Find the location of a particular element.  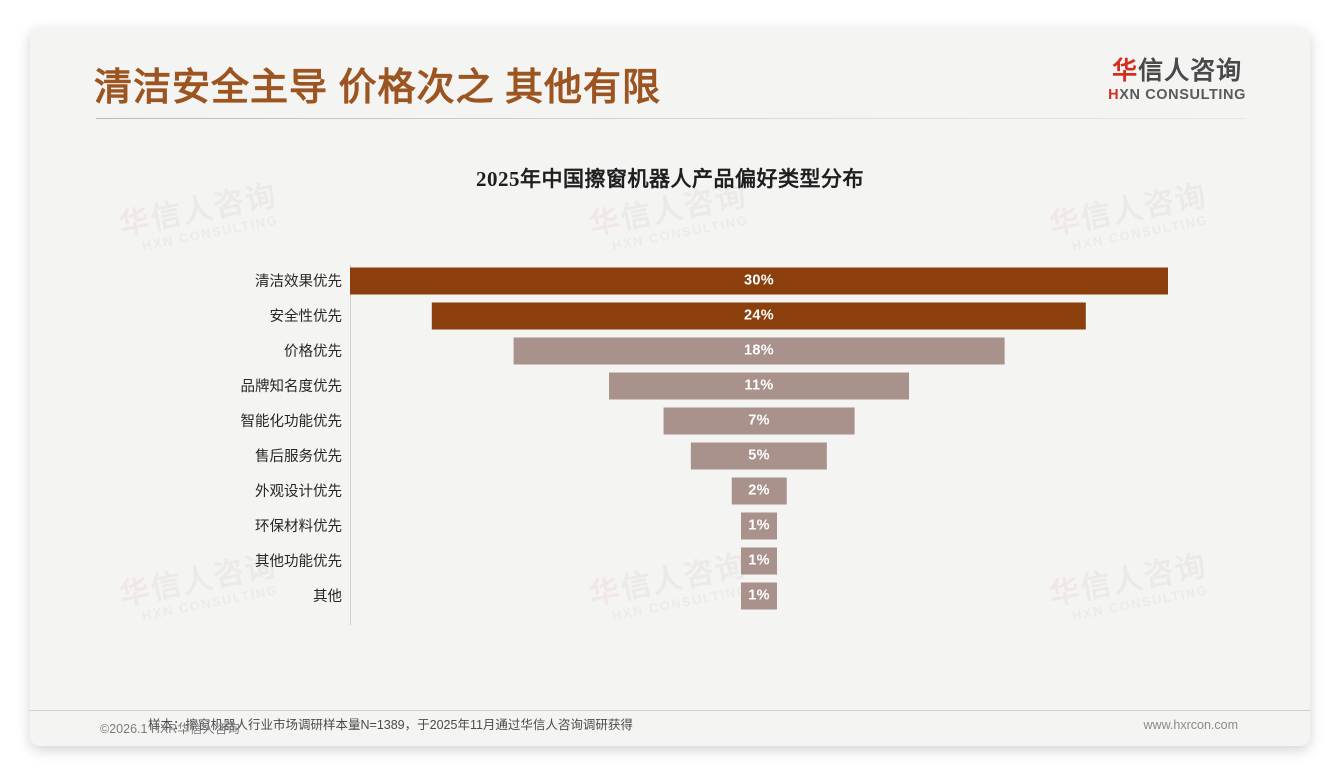

chart-bar-row: 外观设计优先 2% is located at coordinates (680, 490).